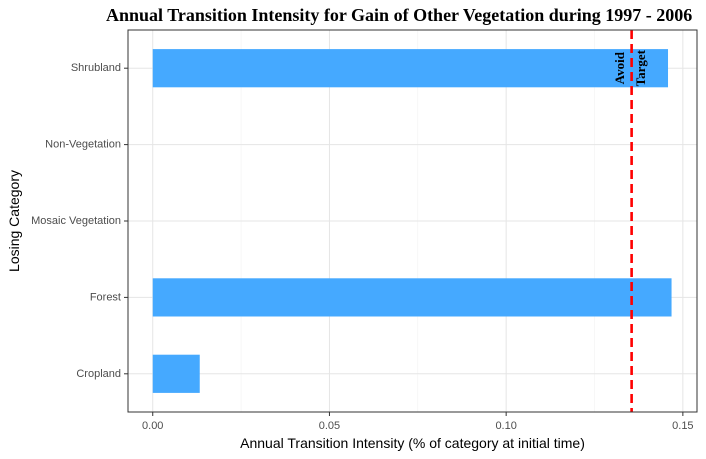 This screenshot has width=706, height=459. What do you see at coordinates (505, 426) in the screenshot?
I see `x-tick-label: 0.10` at bounding box center [505, 426].